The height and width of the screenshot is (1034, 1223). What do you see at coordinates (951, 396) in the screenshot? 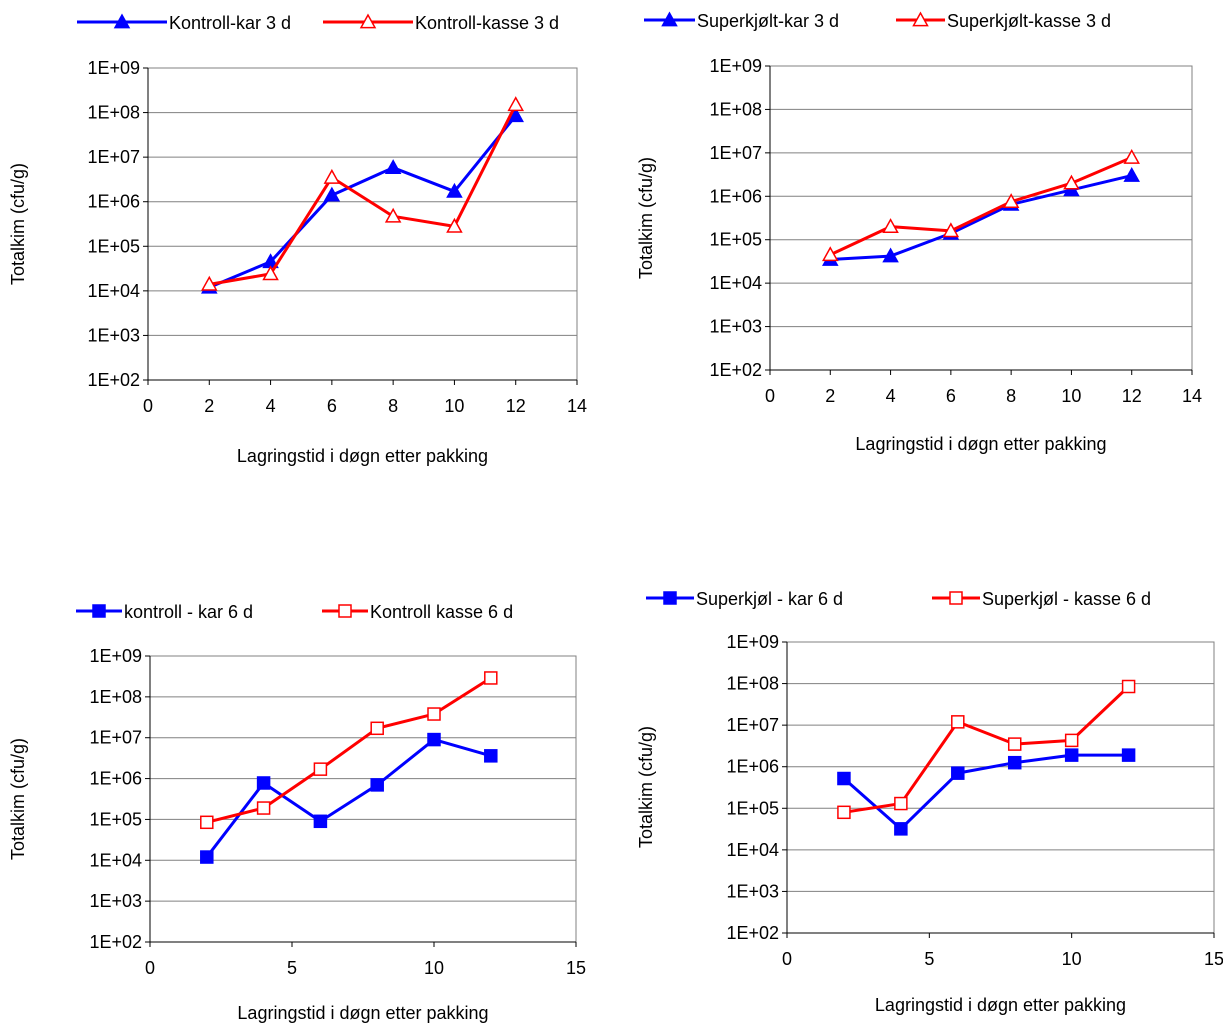
I see `x-tick-label: 6` at bounding box center [951, 396].